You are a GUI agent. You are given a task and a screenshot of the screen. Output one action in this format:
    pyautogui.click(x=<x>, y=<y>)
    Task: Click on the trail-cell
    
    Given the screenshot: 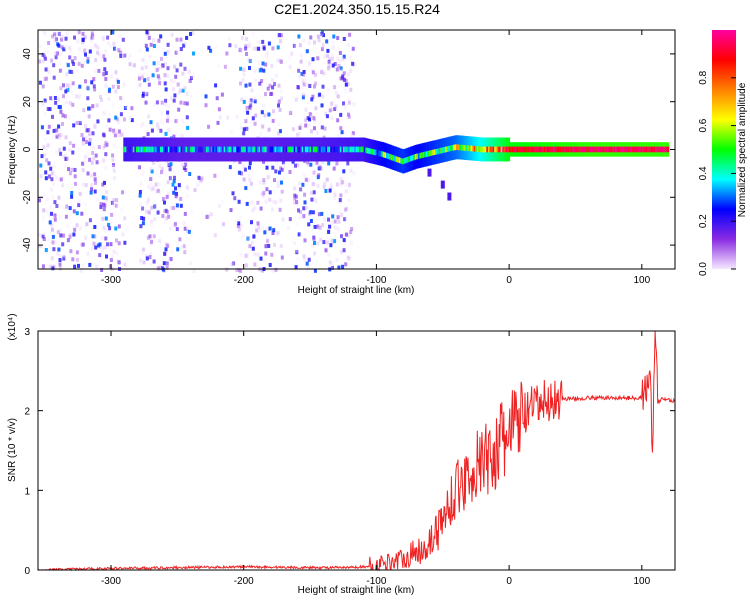 What is the action you would take?
    pyautogui.click(x=429, y=172)
    